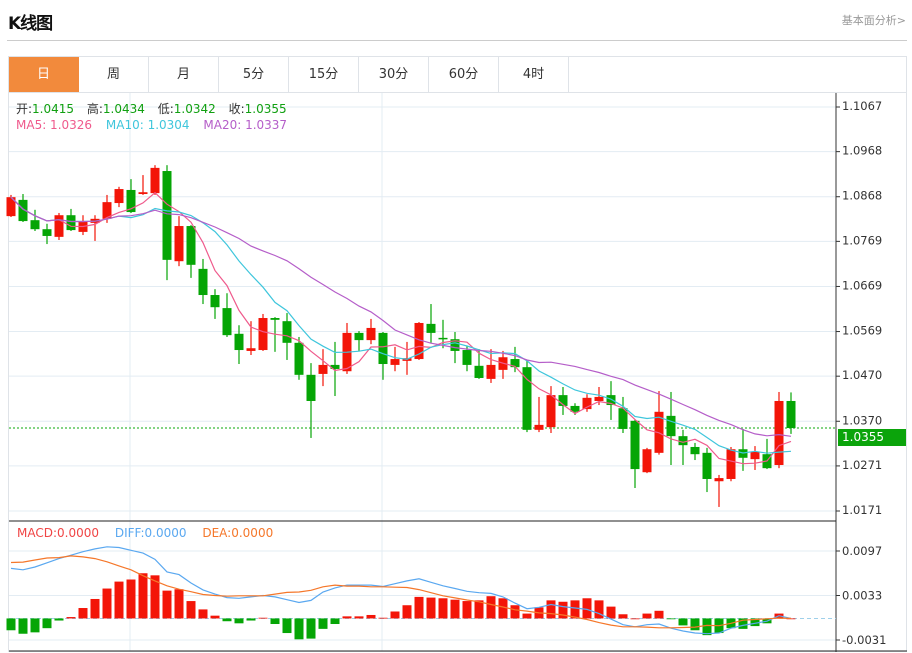  I want to click on tab-4hour: 4时, so click(534, 74).